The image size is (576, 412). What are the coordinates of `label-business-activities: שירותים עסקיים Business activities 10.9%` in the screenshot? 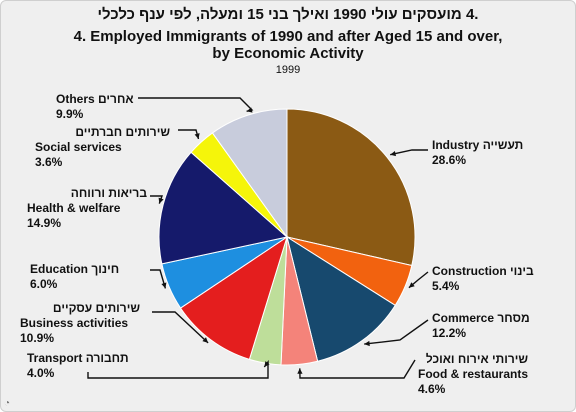 It's located at (80, 323).